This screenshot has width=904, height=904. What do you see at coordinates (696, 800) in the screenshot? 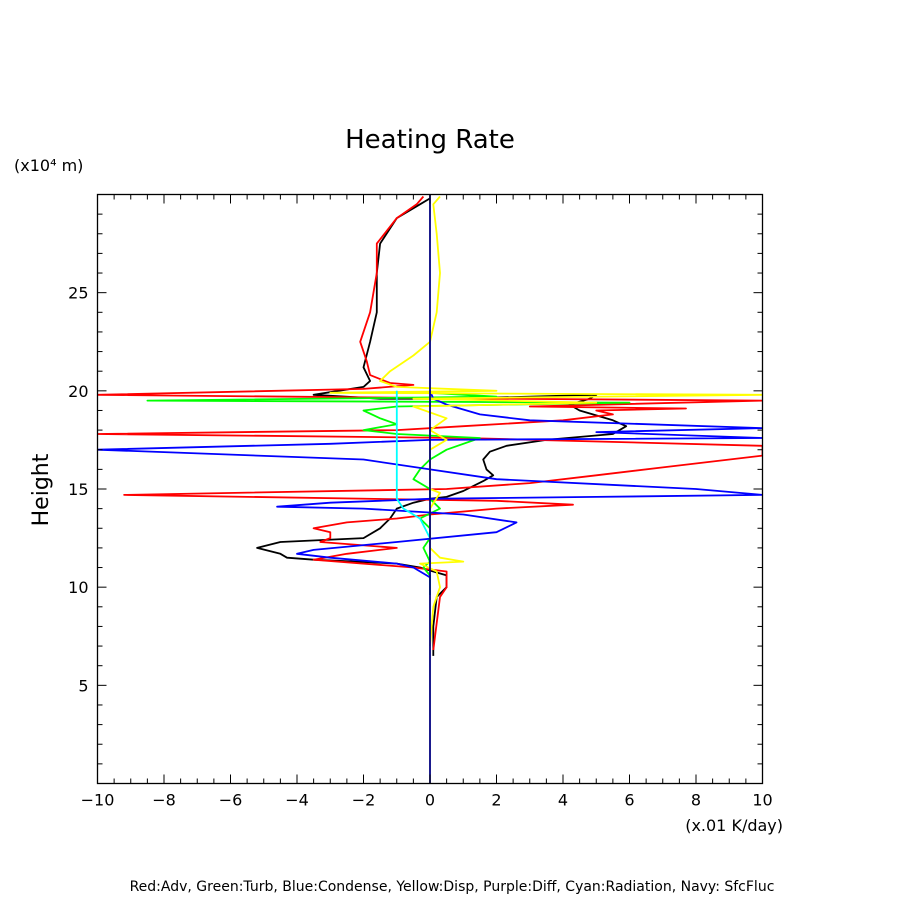
I see `x-tick-label: 8` at bounding box center [696, 800].